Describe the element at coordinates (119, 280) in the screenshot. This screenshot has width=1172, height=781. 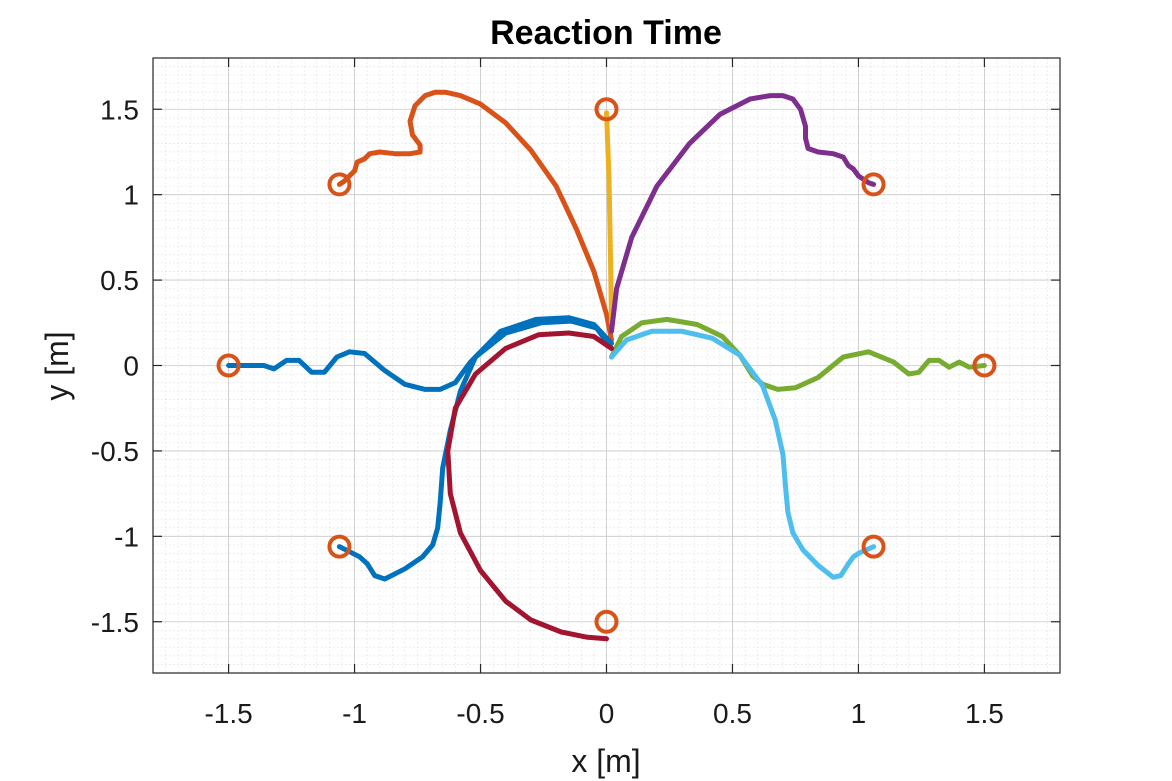
I see `y-tick-label: 0.5` at that location.